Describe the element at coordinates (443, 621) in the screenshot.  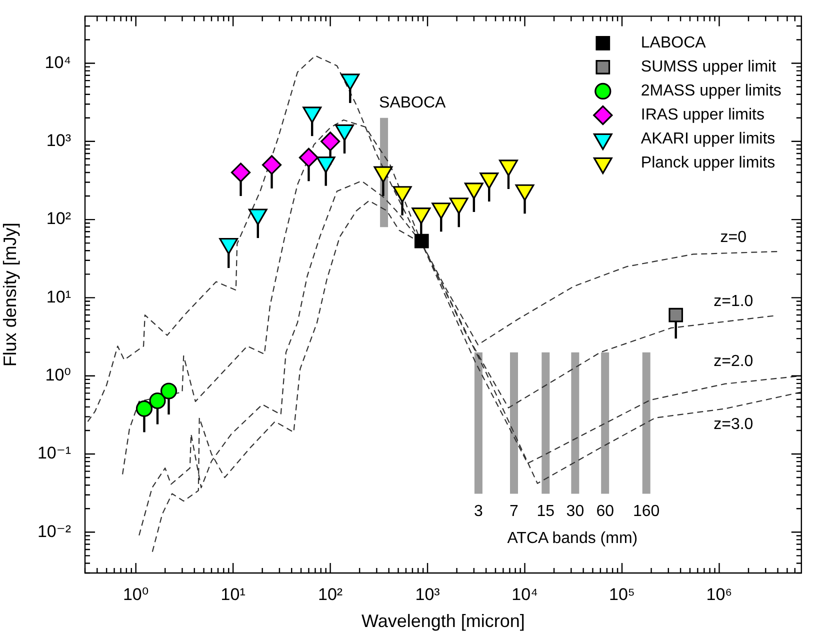
I see `x-axis-title: Wavelength [micron]` at that location.